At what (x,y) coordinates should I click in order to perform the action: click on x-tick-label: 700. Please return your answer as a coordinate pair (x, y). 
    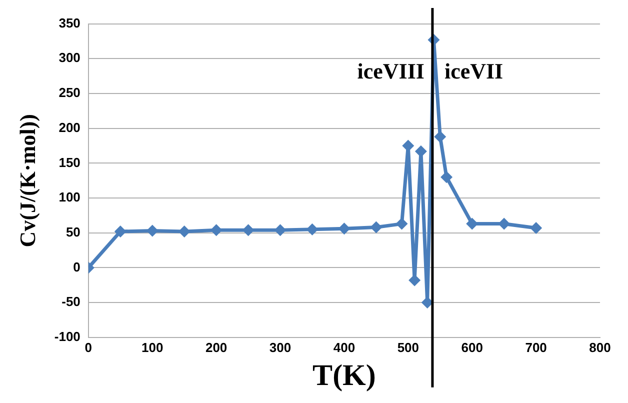
    Looking at the image, I should click on (536, 347).